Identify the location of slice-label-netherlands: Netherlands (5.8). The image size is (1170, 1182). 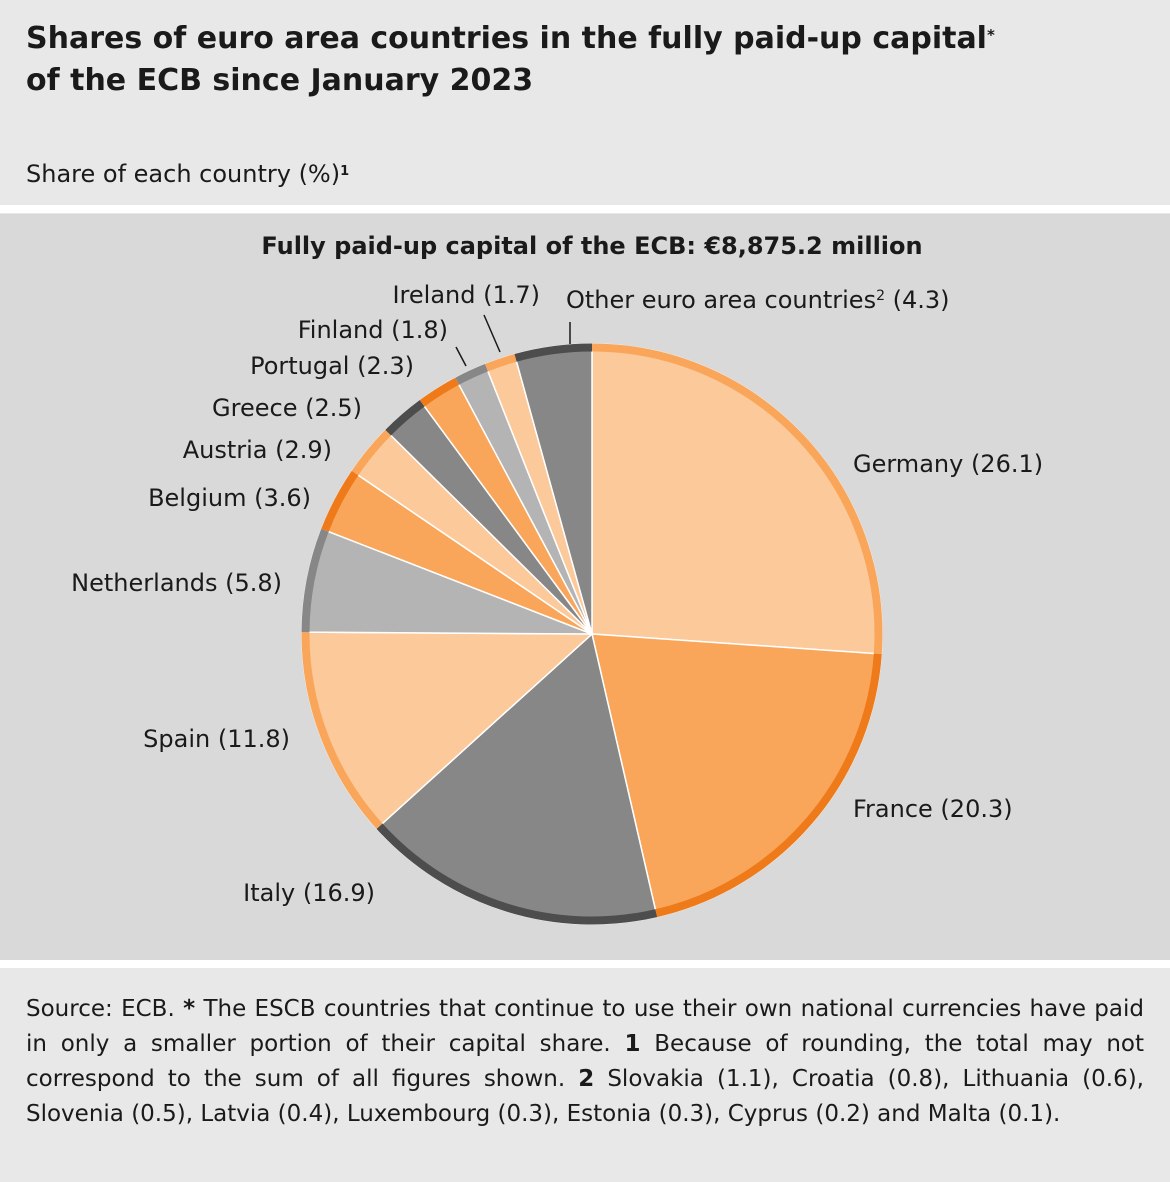
(176, 583).